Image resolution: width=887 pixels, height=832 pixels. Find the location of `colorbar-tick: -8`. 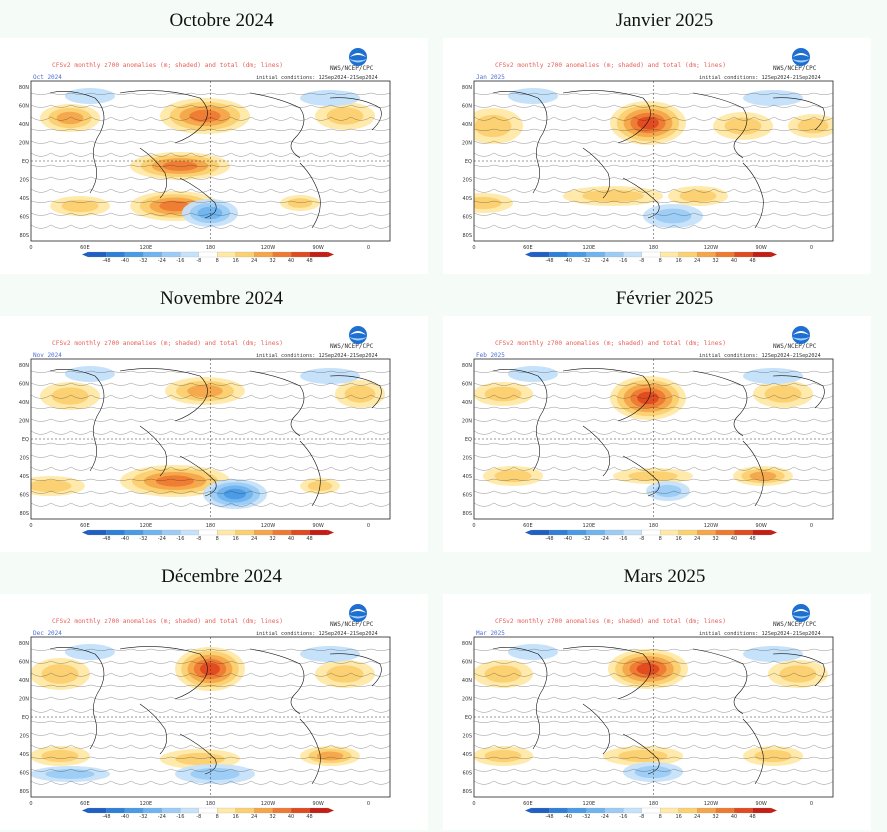

colorbar-tick: -8 is located at coordinates (641, 539).